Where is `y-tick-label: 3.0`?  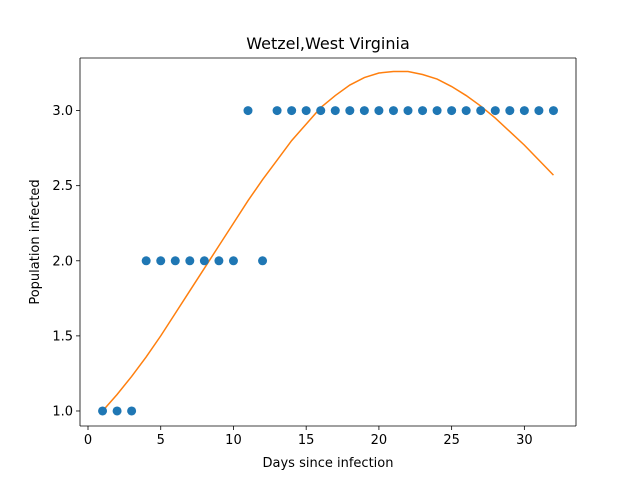 y-tick-label: 3.0 is located at coordinates (62, 111).